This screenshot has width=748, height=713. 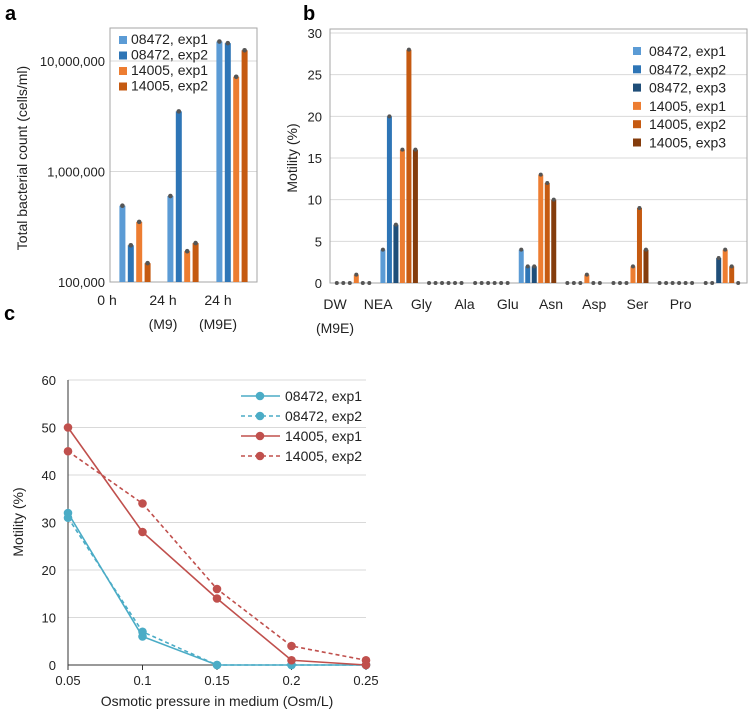 What do you see at coordinates (687, 88) in the screenshot?
I see `legend-label: 08472, exp3` at bounding box center [687, 88].